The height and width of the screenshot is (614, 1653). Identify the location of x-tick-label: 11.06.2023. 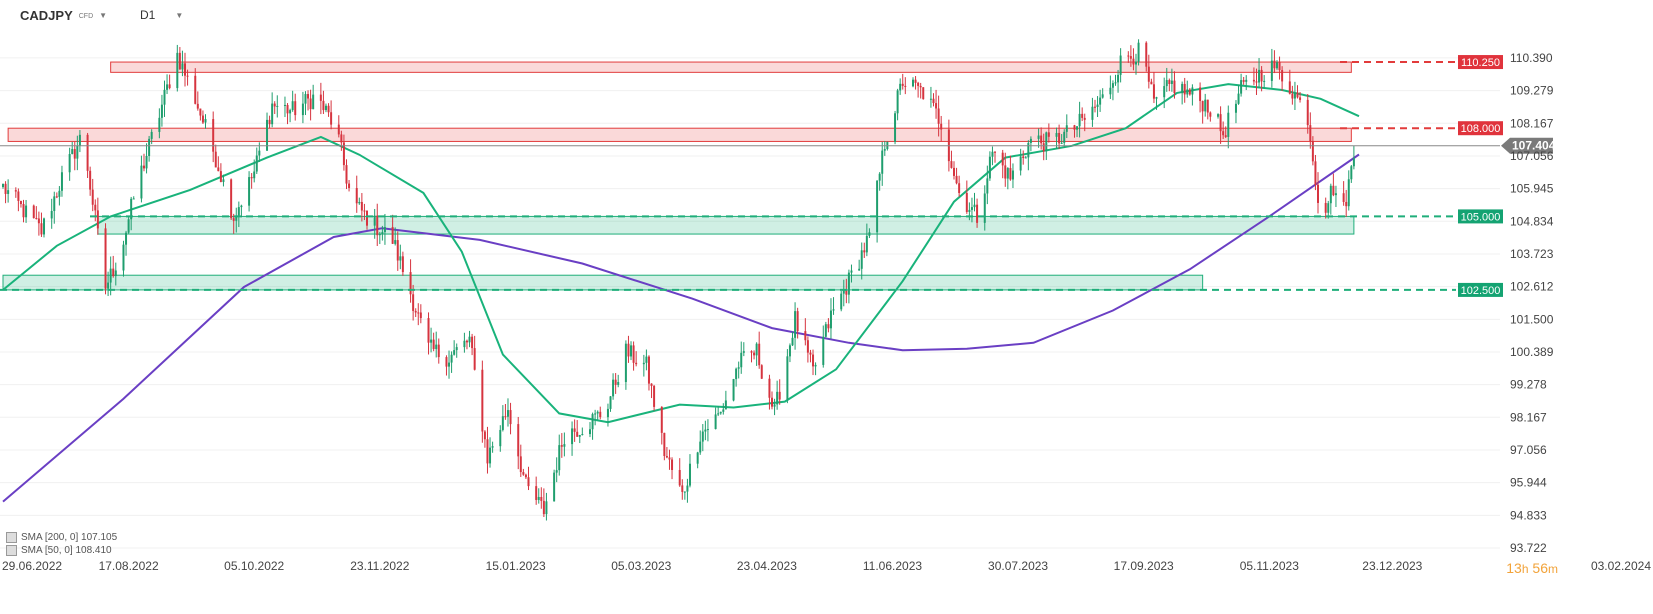
(892, 566).